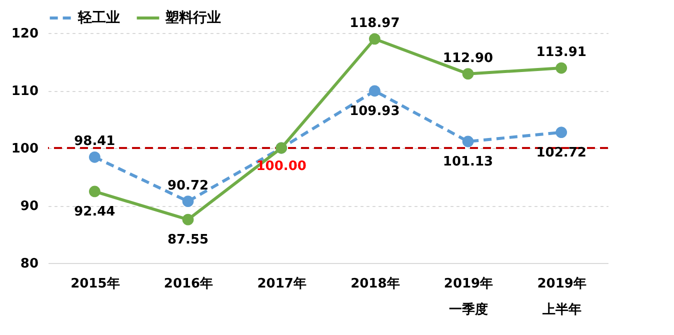 The height and width of the screenshot is (335, 674). Describe the element at coordinates (561, 152) in the screenshot. I see `data-label: 102.72` at that location.